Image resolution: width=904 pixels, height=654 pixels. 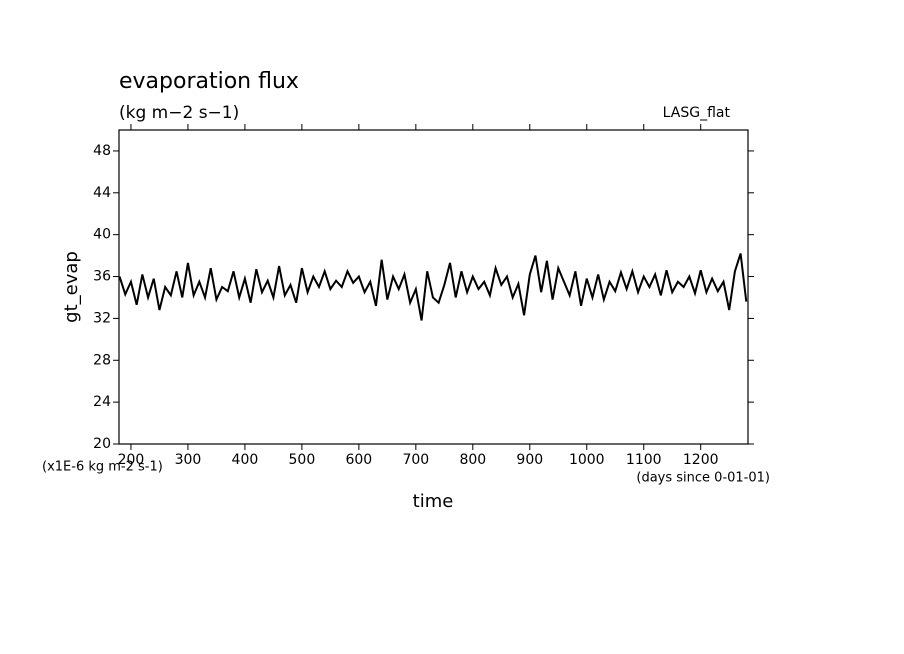 I want to click on y-tick-label: 44, so click(x=102, y=193).